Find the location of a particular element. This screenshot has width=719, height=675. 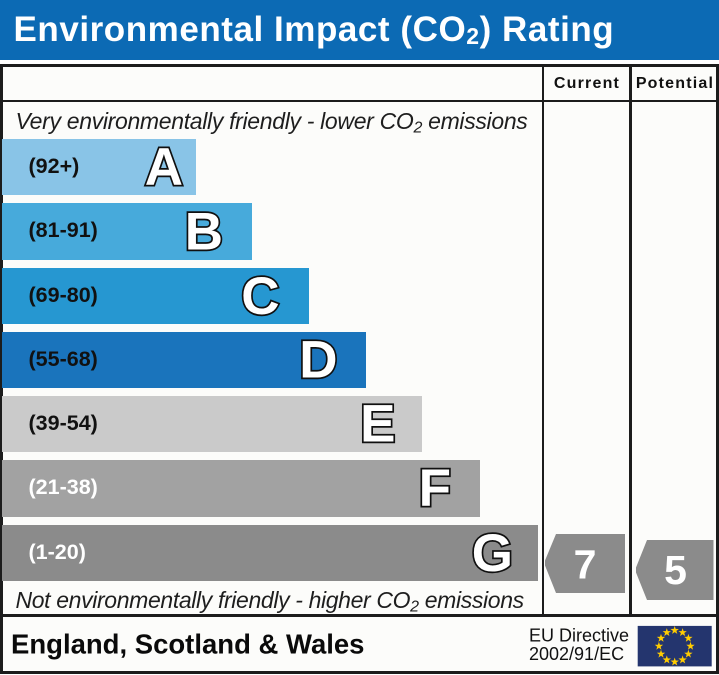

svg-text: C is located at coordinates (260, 296).